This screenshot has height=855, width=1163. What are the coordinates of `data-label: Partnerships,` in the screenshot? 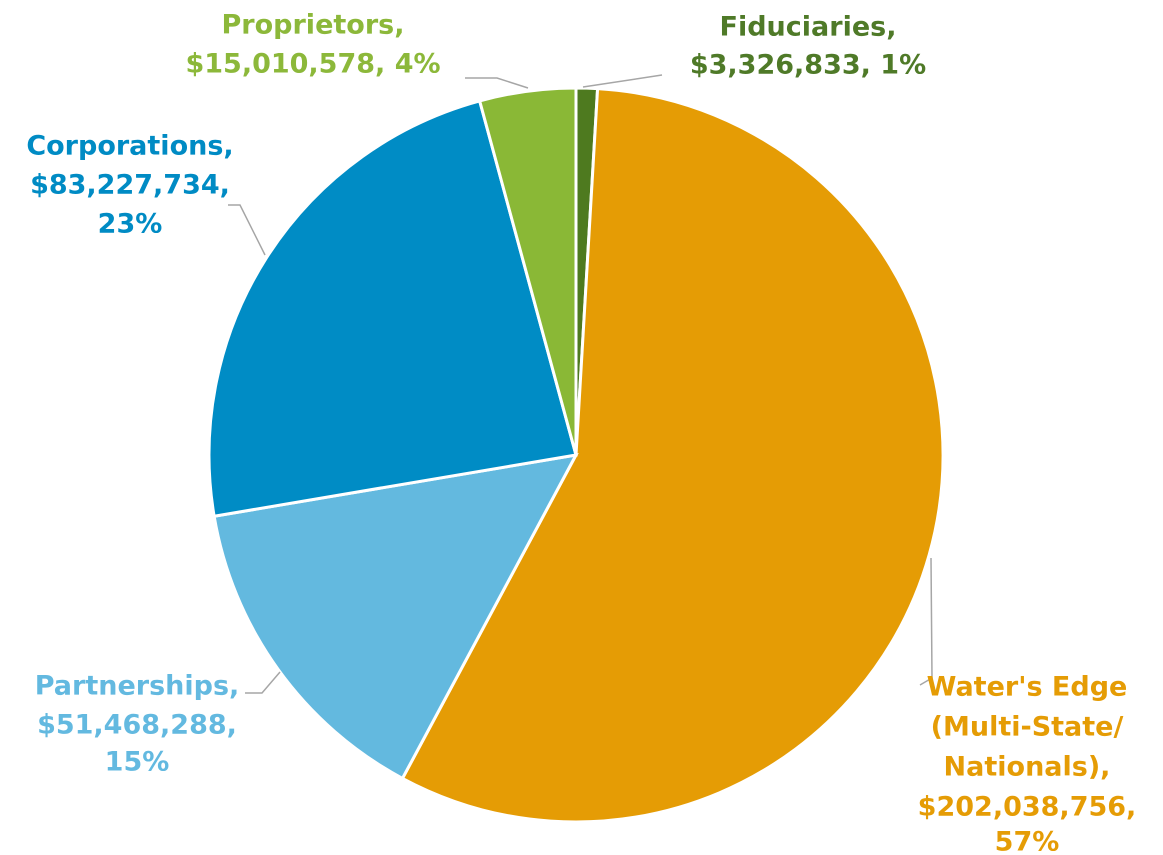 It's located at (137, 686).